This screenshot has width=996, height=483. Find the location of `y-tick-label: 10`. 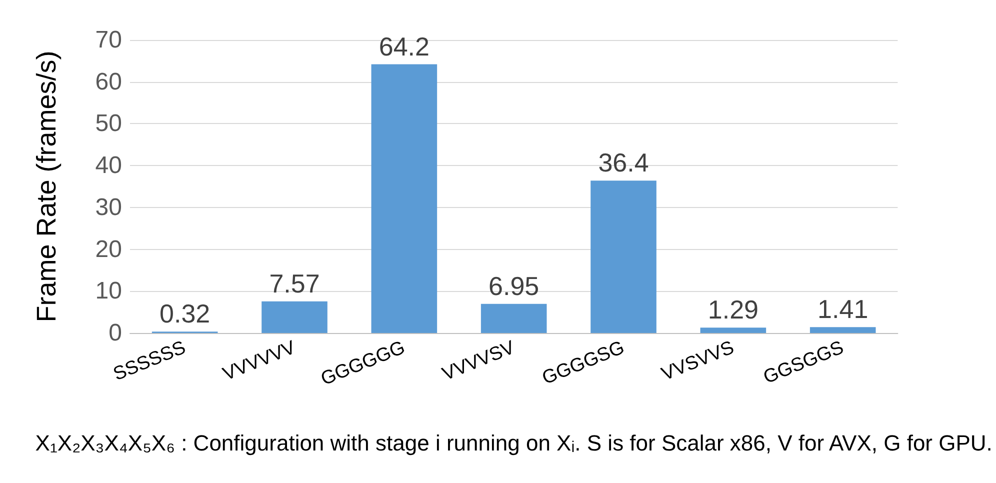

y-tick-label: 10 is located at coordinates (108, 291).